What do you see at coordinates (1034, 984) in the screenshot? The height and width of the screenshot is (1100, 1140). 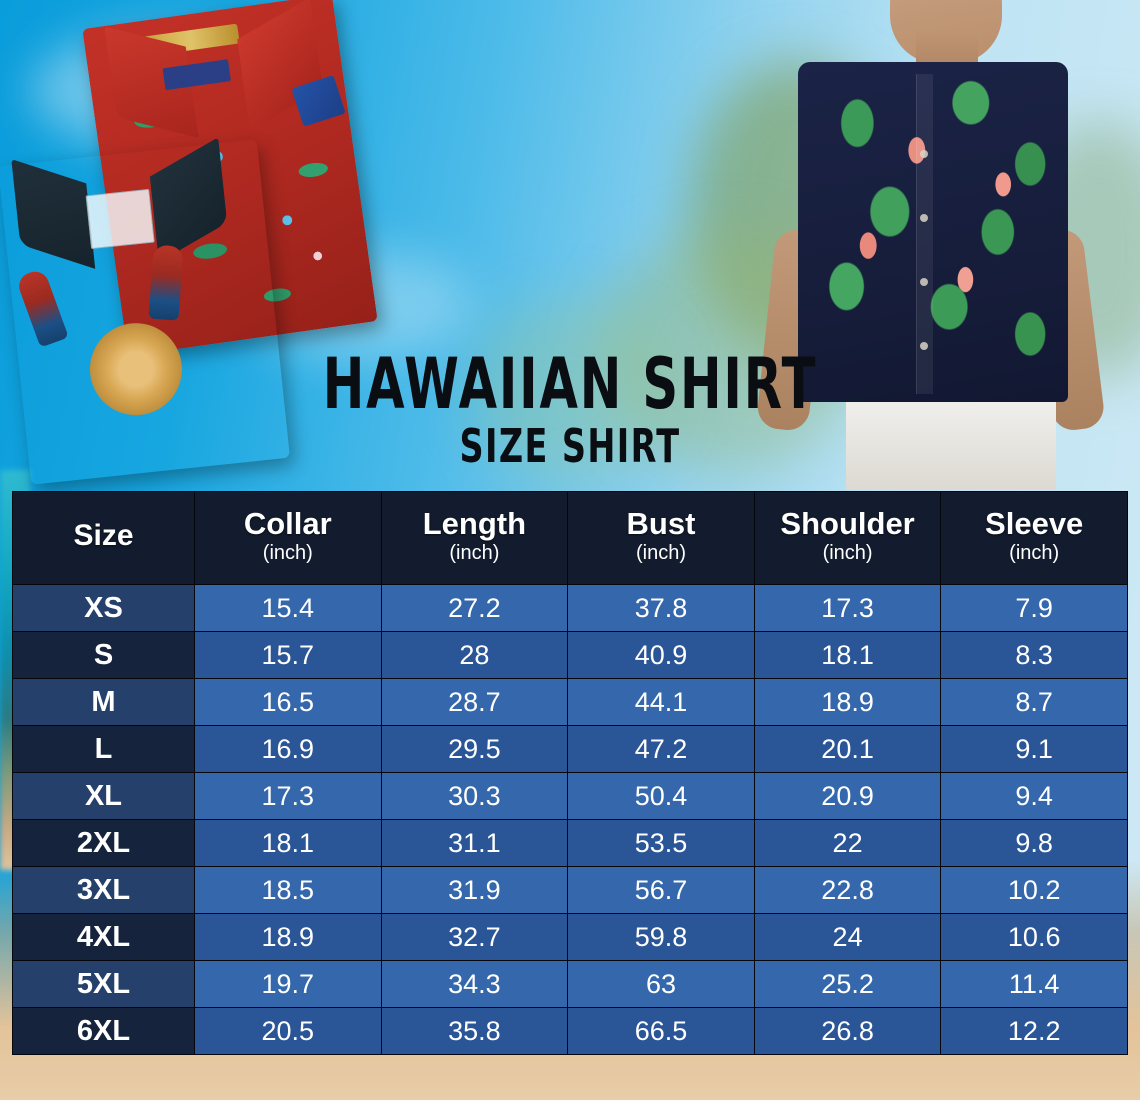 I see `cell-sleeve: 11.4` at bounding box center [1034, 984].